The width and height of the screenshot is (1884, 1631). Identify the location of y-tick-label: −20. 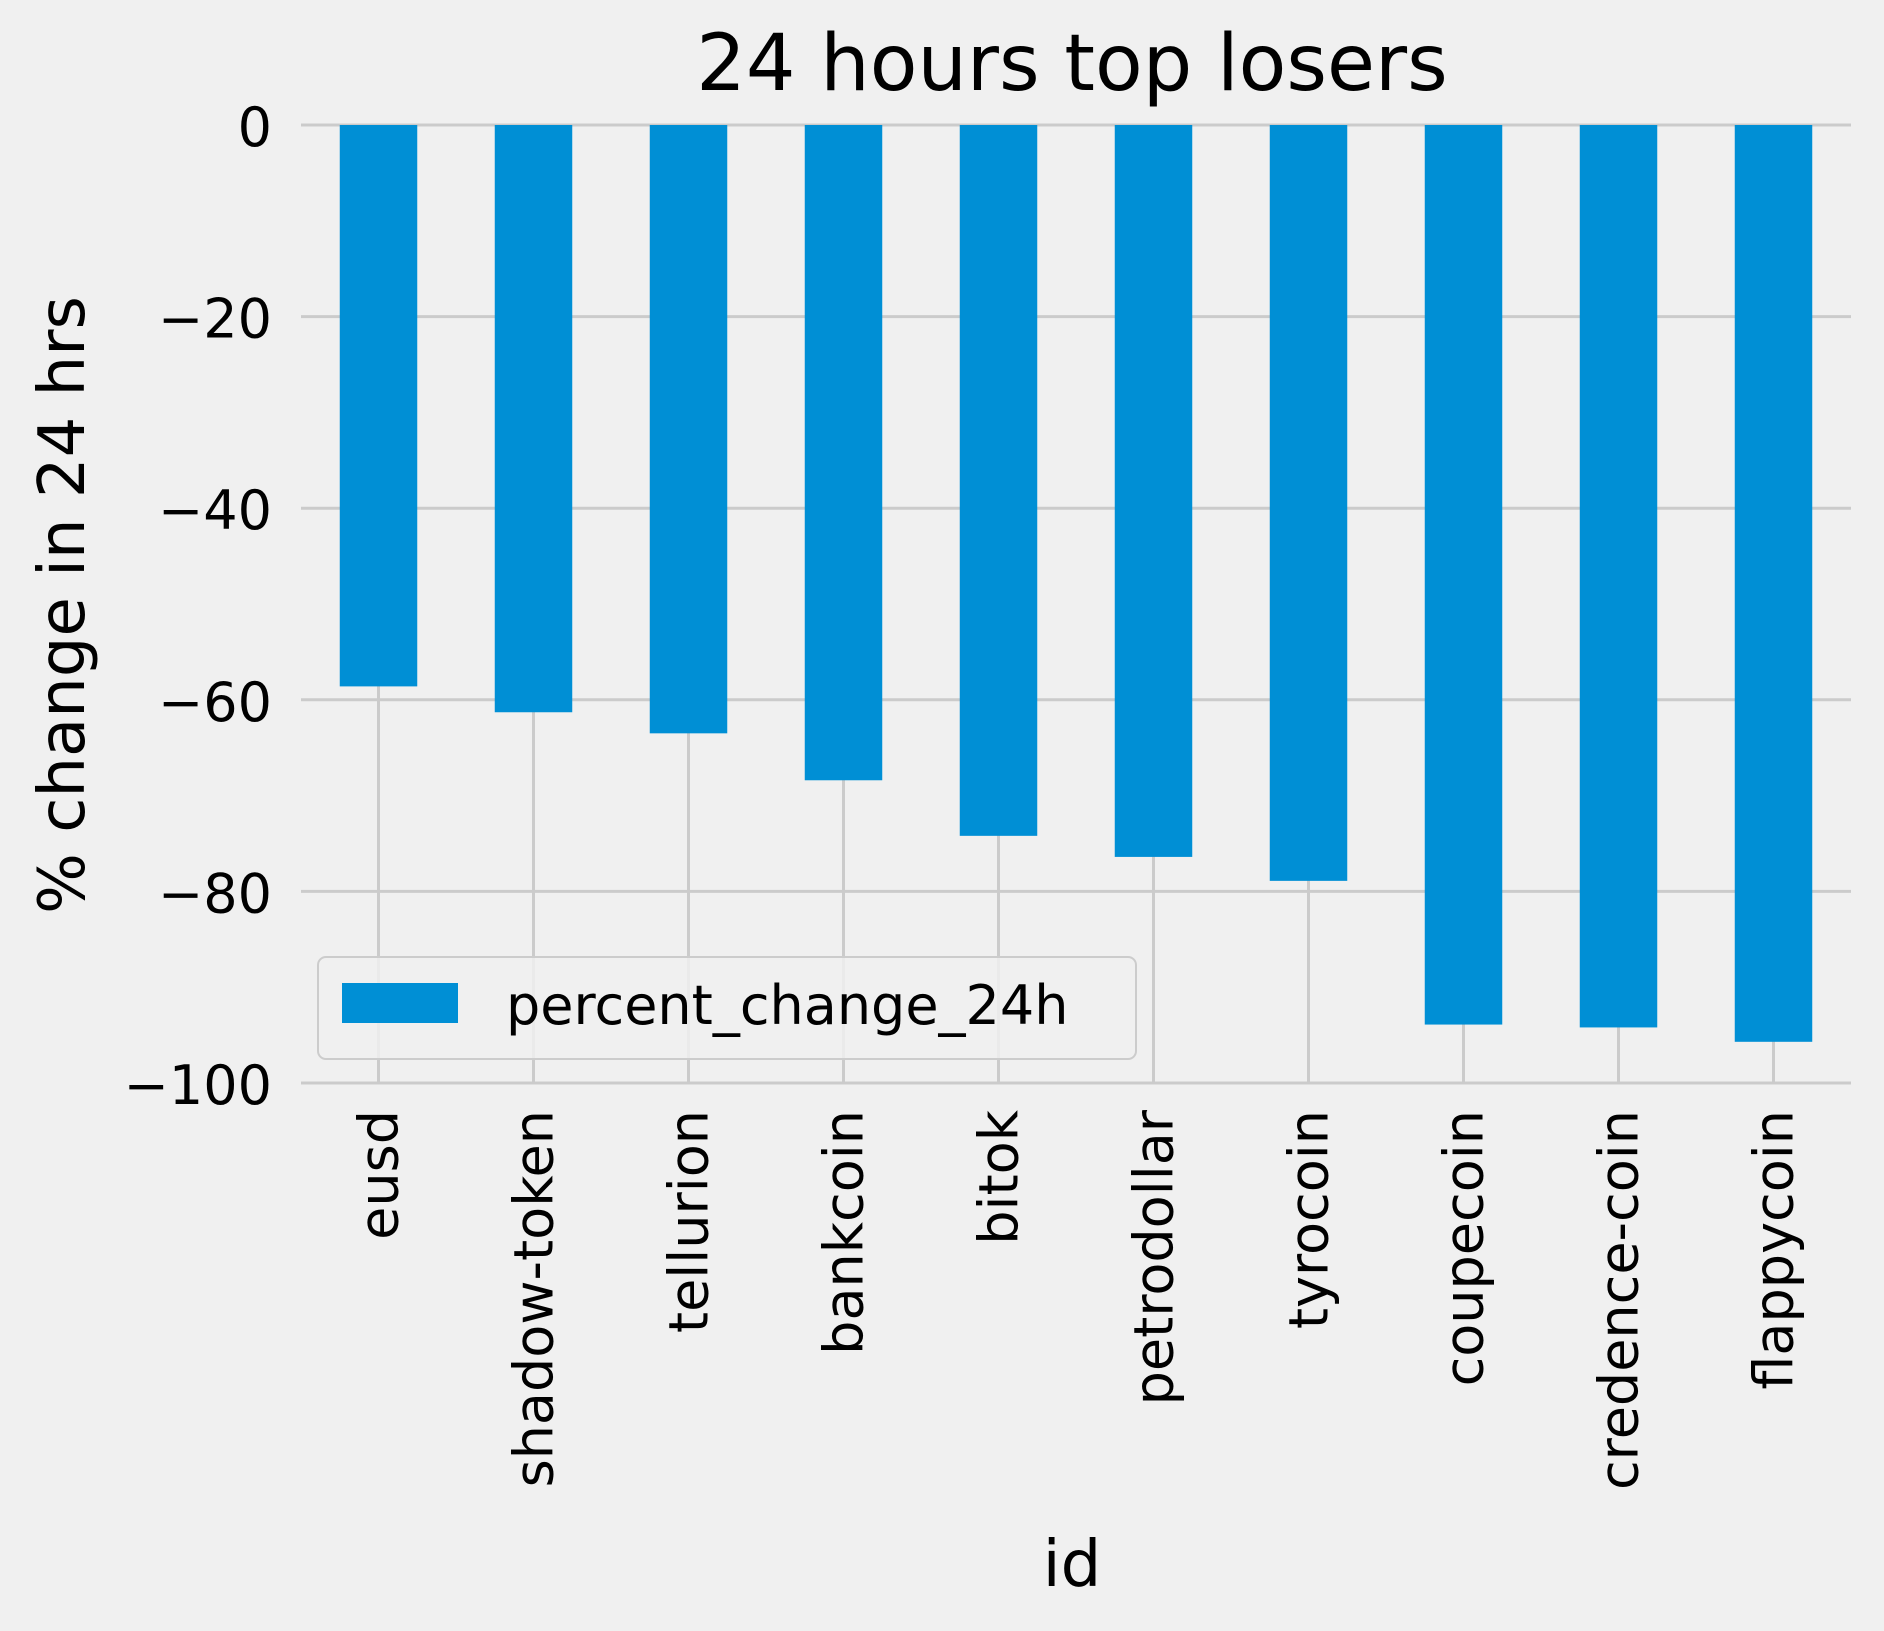
(215, 319).